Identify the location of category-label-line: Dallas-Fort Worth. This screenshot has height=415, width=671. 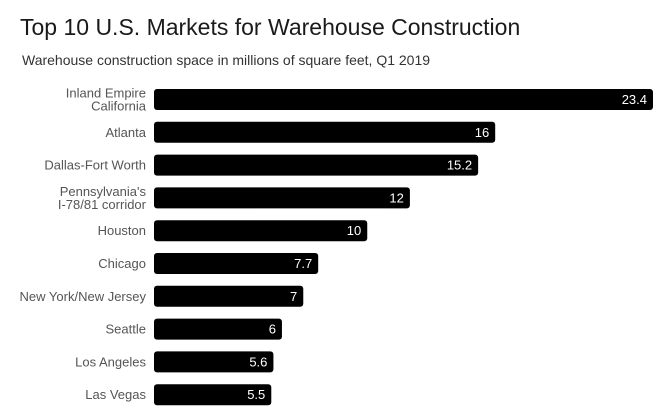
(95, 165).